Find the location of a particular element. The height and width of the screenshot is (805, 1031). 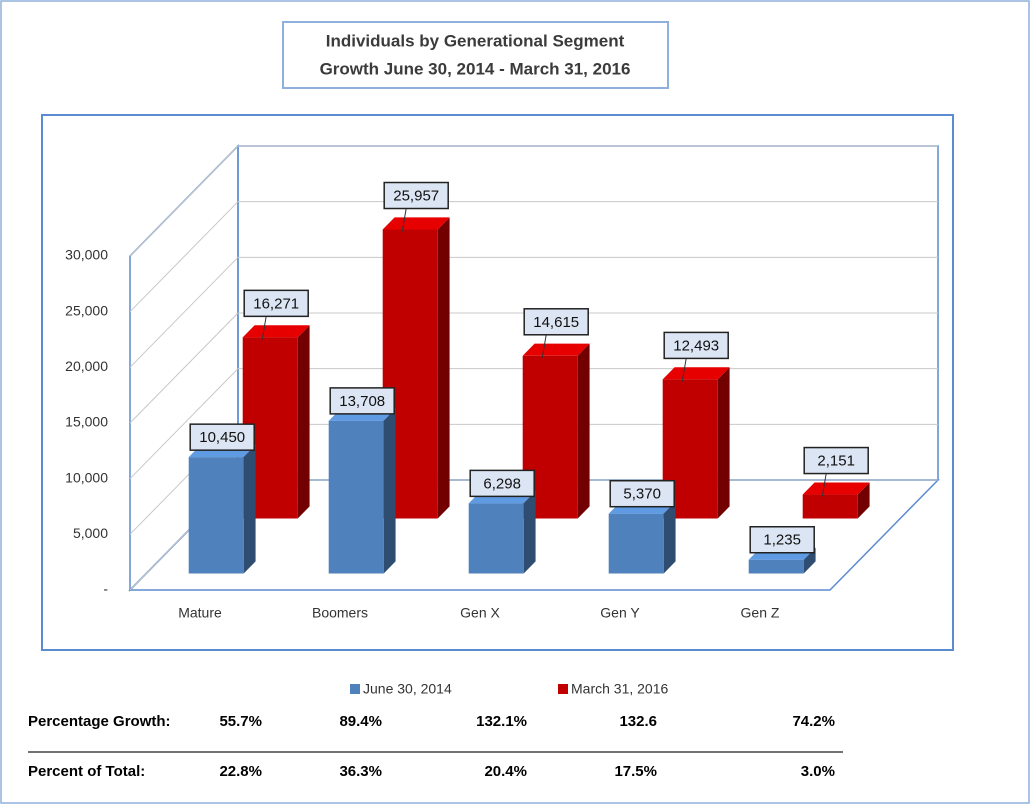

y-tick-label: 15,000 is located at coordinates (86, 422).